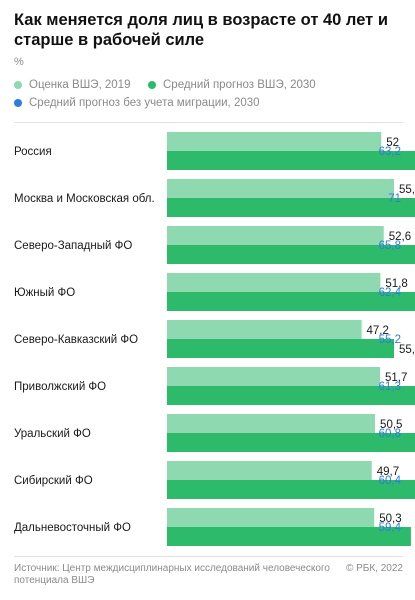 The height and width of the screenshot is (600, 415). What do you see at coordinates (392, 143) in the screenshot?
I see `bar-2019-value-label: 52` at bounding box center [392, 143].